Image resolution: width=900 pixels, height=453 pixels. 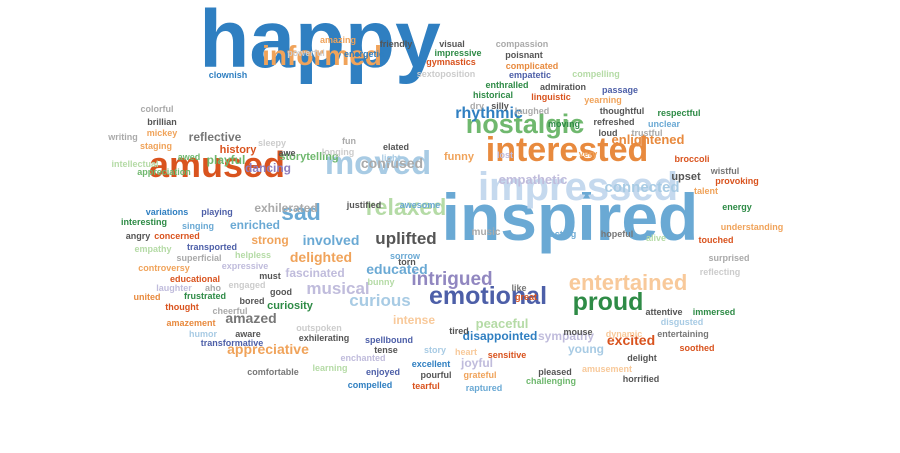 What do you see at coordinates (642, 188) in the screenshot?
I see `cloud-word: connected` at bounding box center [642, 188].